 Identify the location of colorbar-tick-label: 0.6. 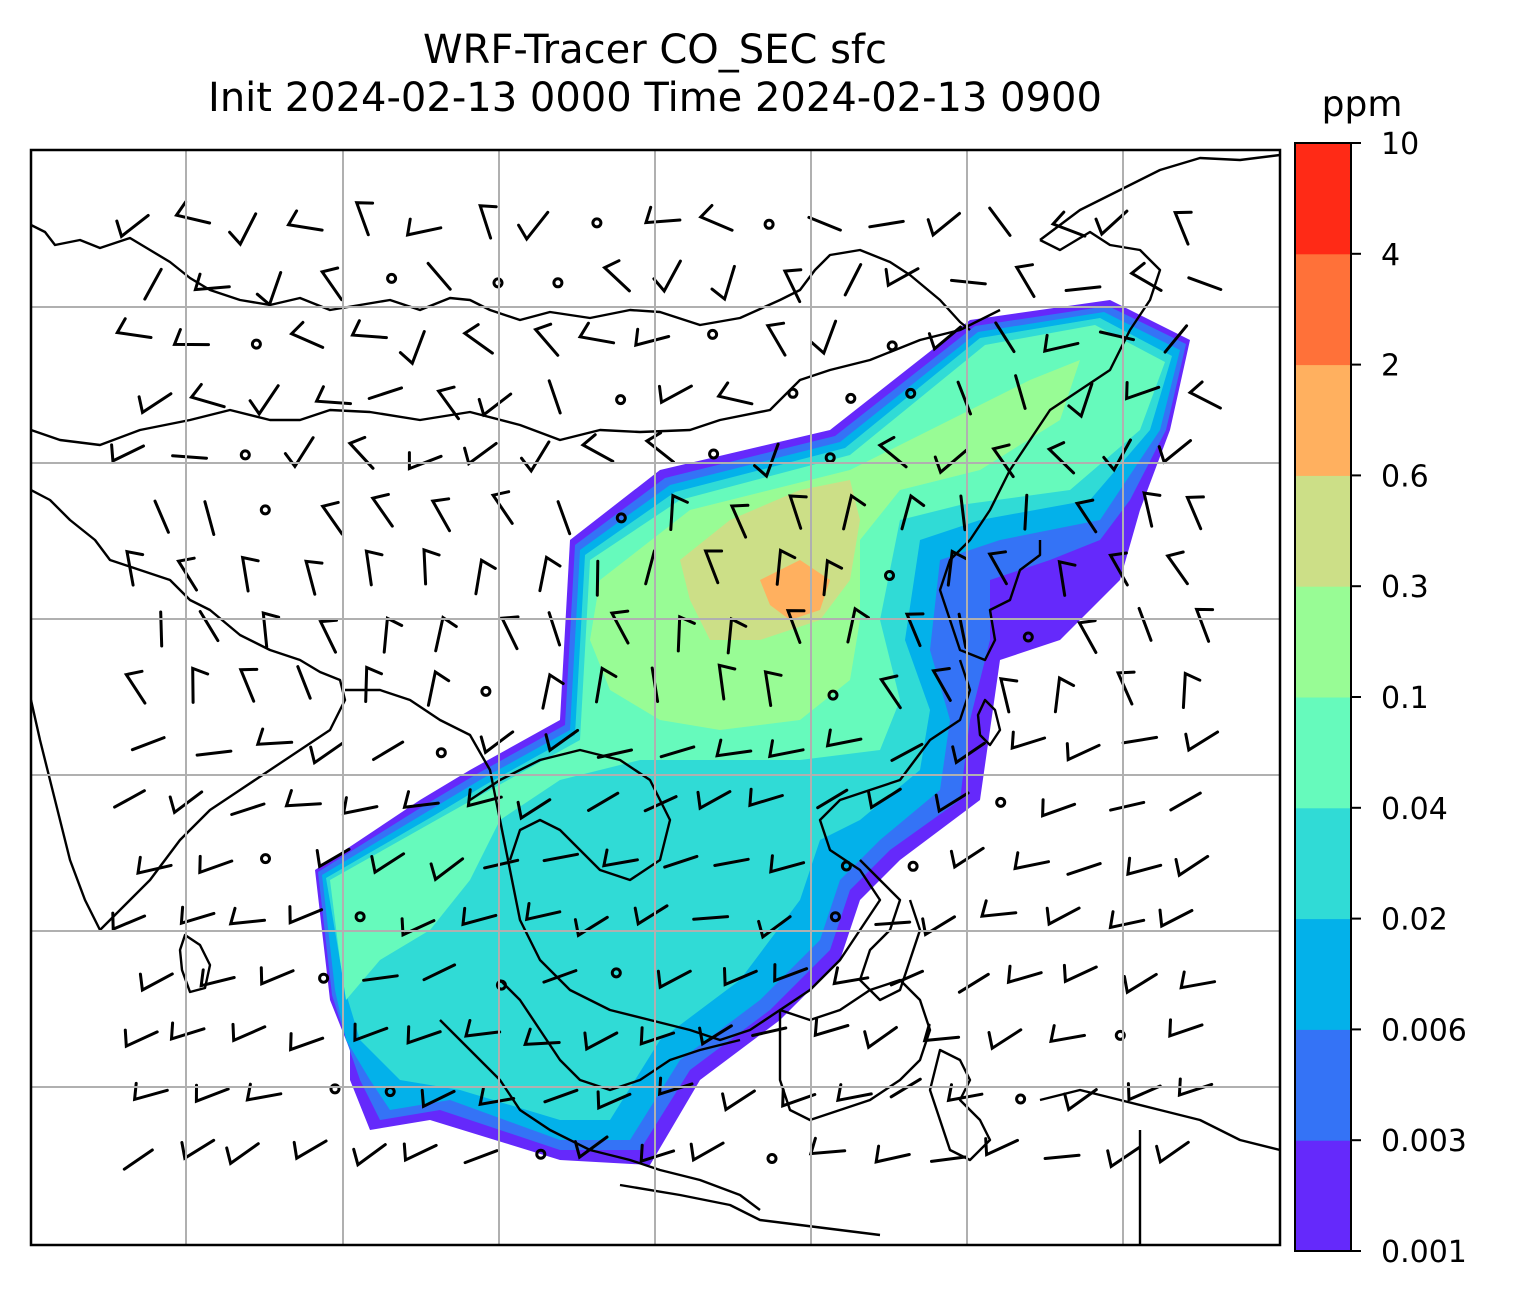
(1405, 476).